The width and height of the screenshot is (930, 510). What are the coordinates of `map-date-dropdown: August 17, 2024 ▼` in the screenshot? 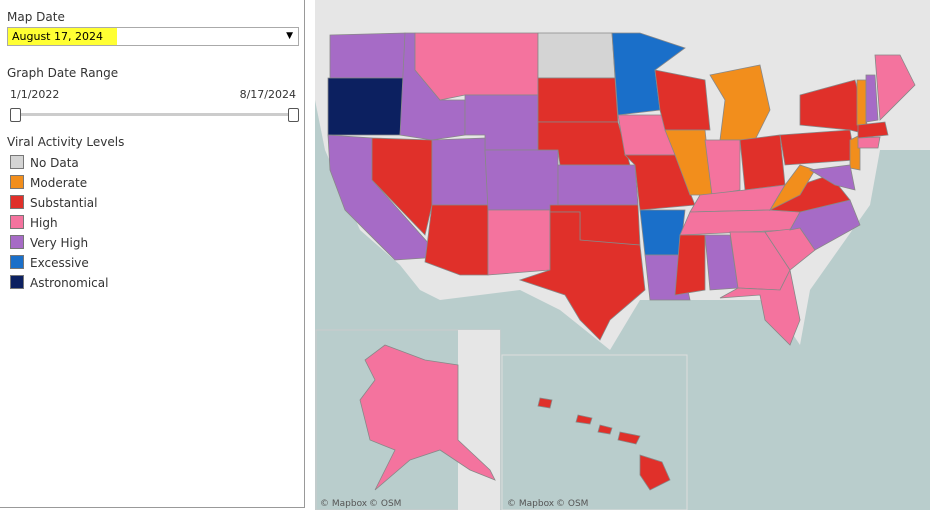 It's located at (153, 36).